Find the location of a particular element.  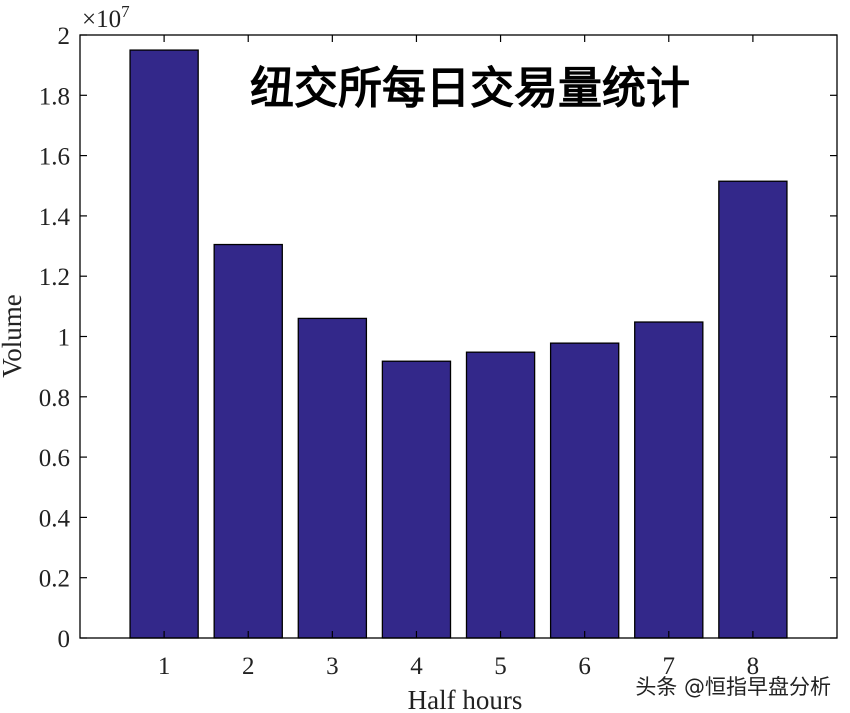

x-tick-label: 8 is located at coordinates (753, 666).